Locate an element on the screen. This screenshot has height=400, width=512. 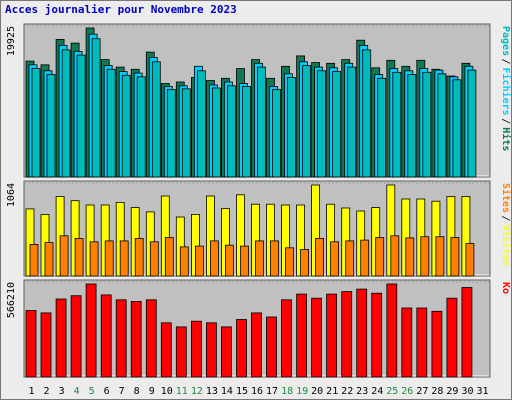
x-tick-label-day-5: 5 is located at coordinates (92, 391).